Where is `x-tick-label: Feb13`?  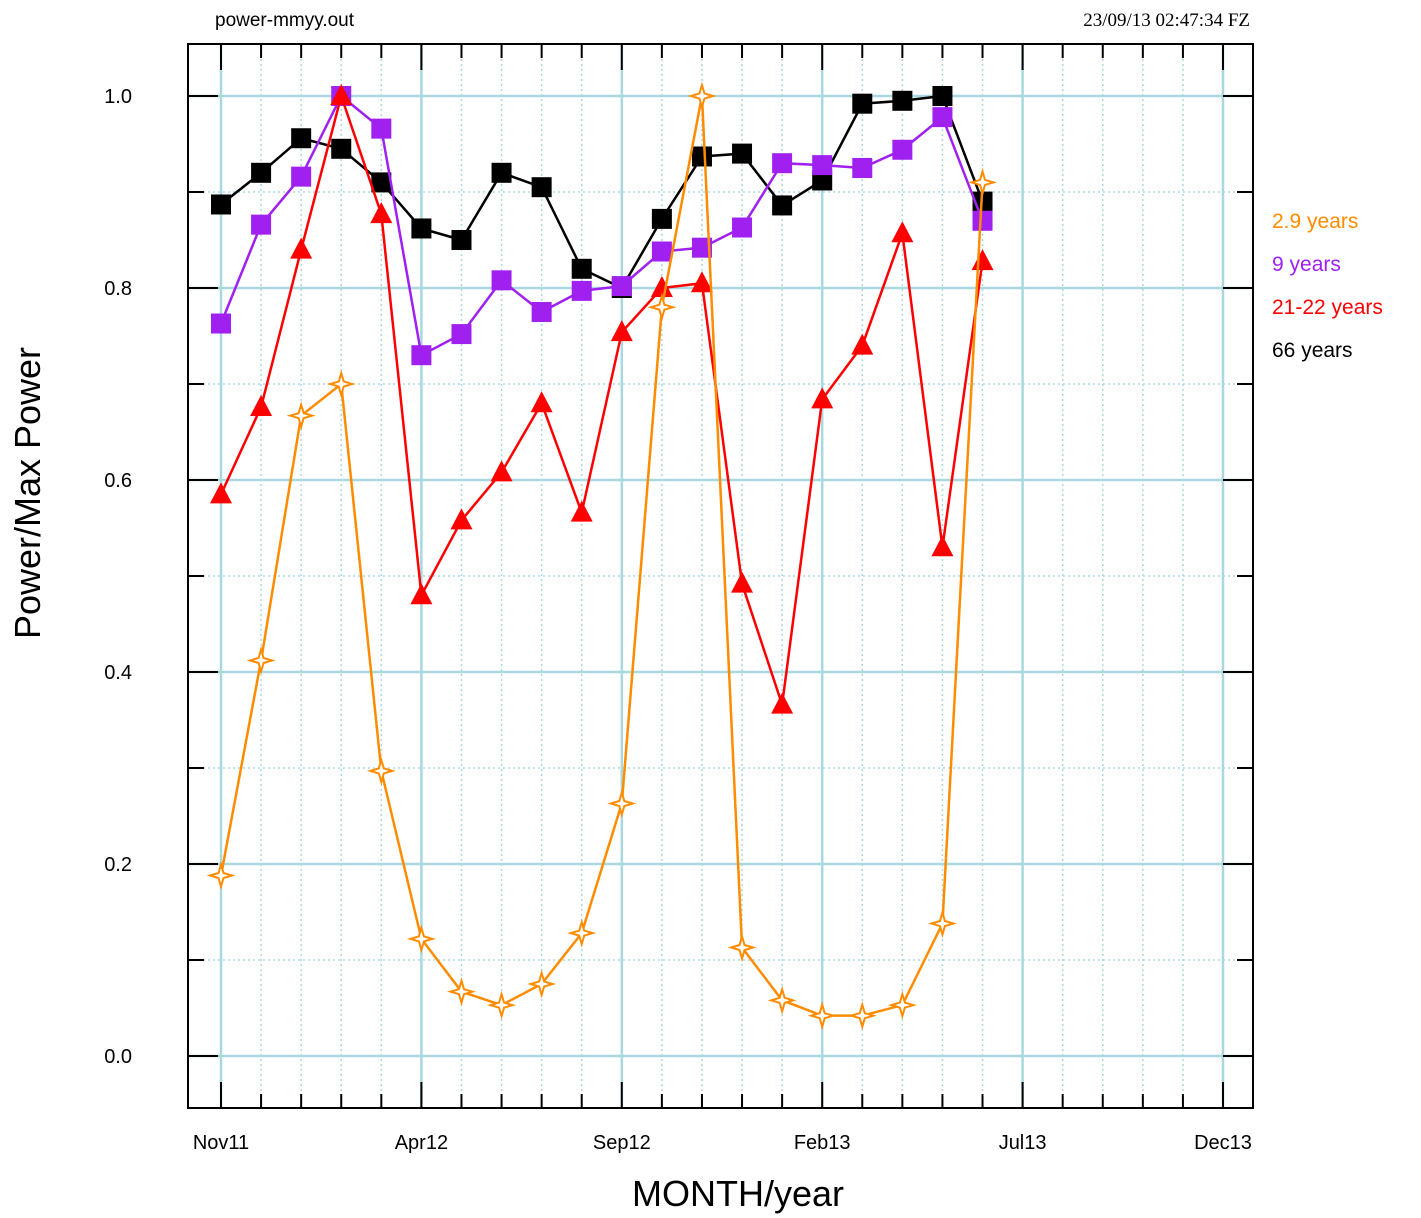 x-tick-label: Feb13 is located at coordinates (822, 1143).